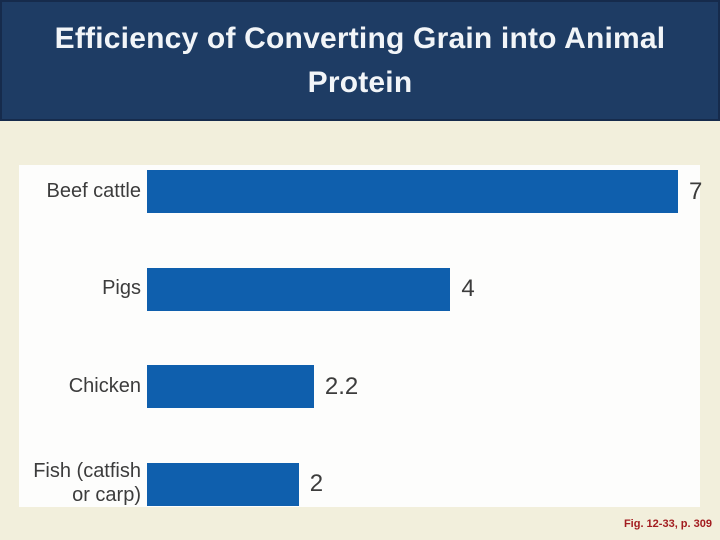  I want to click on bar-label: Fish (catfish or carp), so click(87, 483).